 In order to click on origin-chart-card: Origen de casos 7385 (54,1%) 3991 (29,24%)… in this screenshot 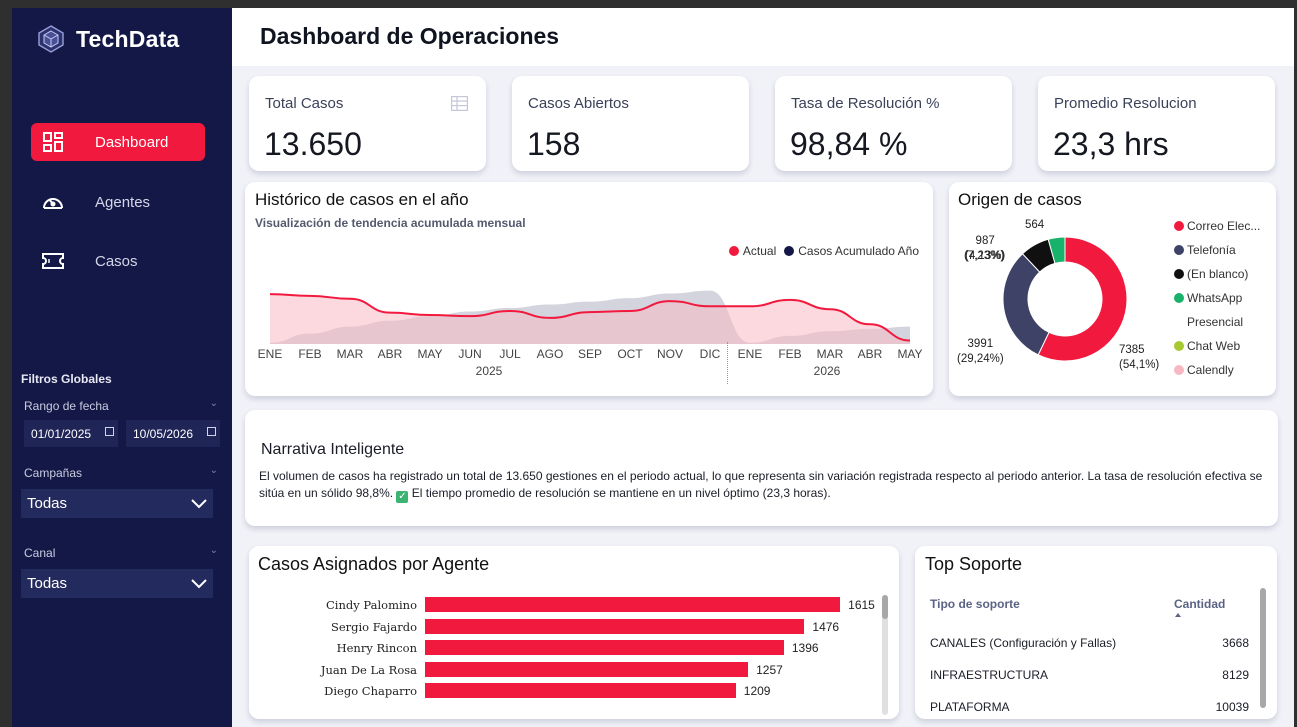, I will do `click(1112, 289)`.